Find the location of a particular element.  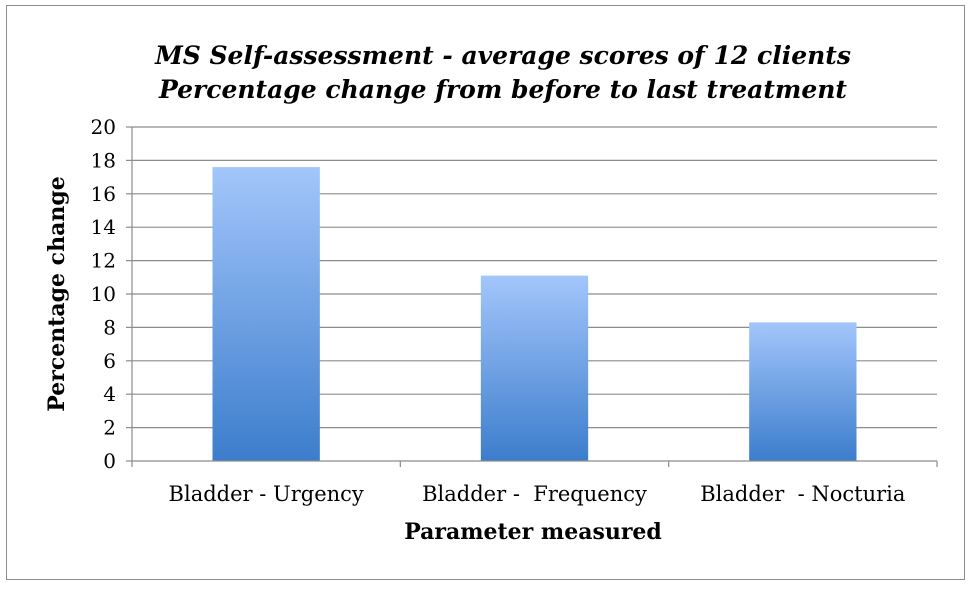

x-tick-label: Bladder - Nocturia is located at coordinates (802, 494).